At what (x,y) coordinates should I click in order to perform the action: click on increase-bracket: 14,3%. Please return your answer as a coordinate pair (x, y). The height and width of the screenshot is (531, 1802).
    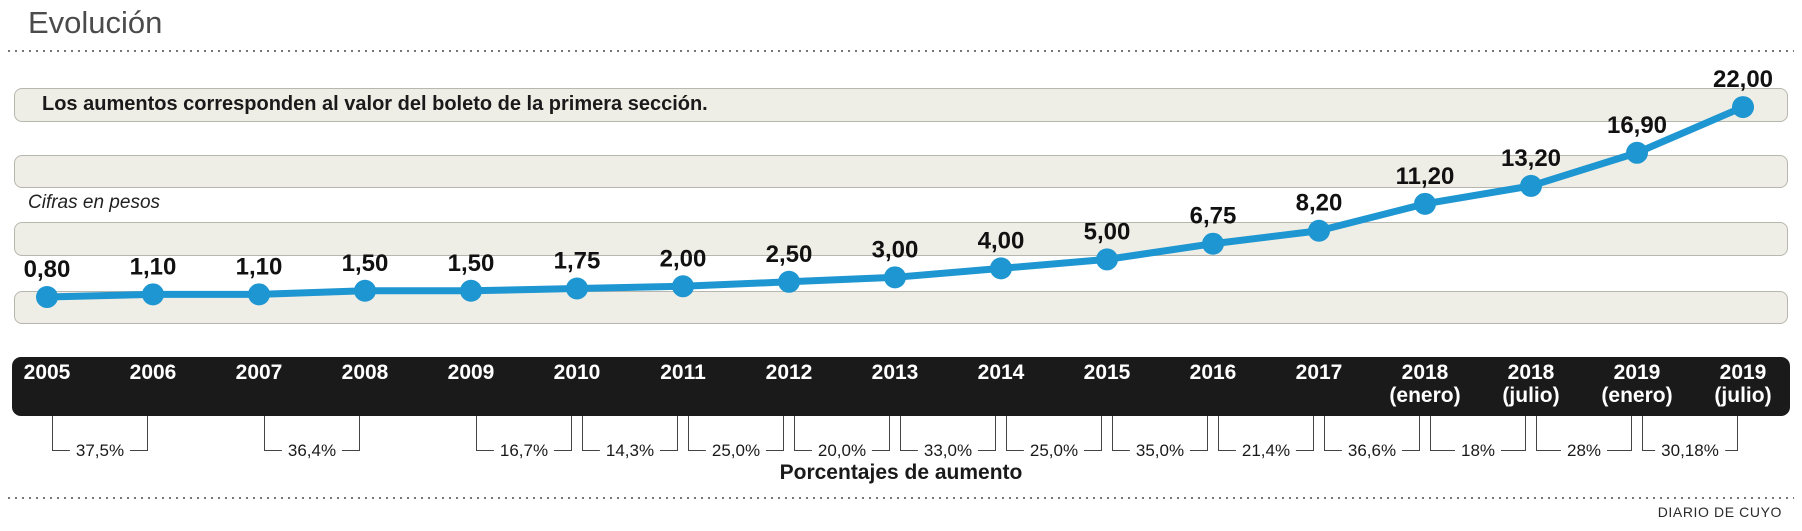
    Looking at the image, I should click on (630, 438).